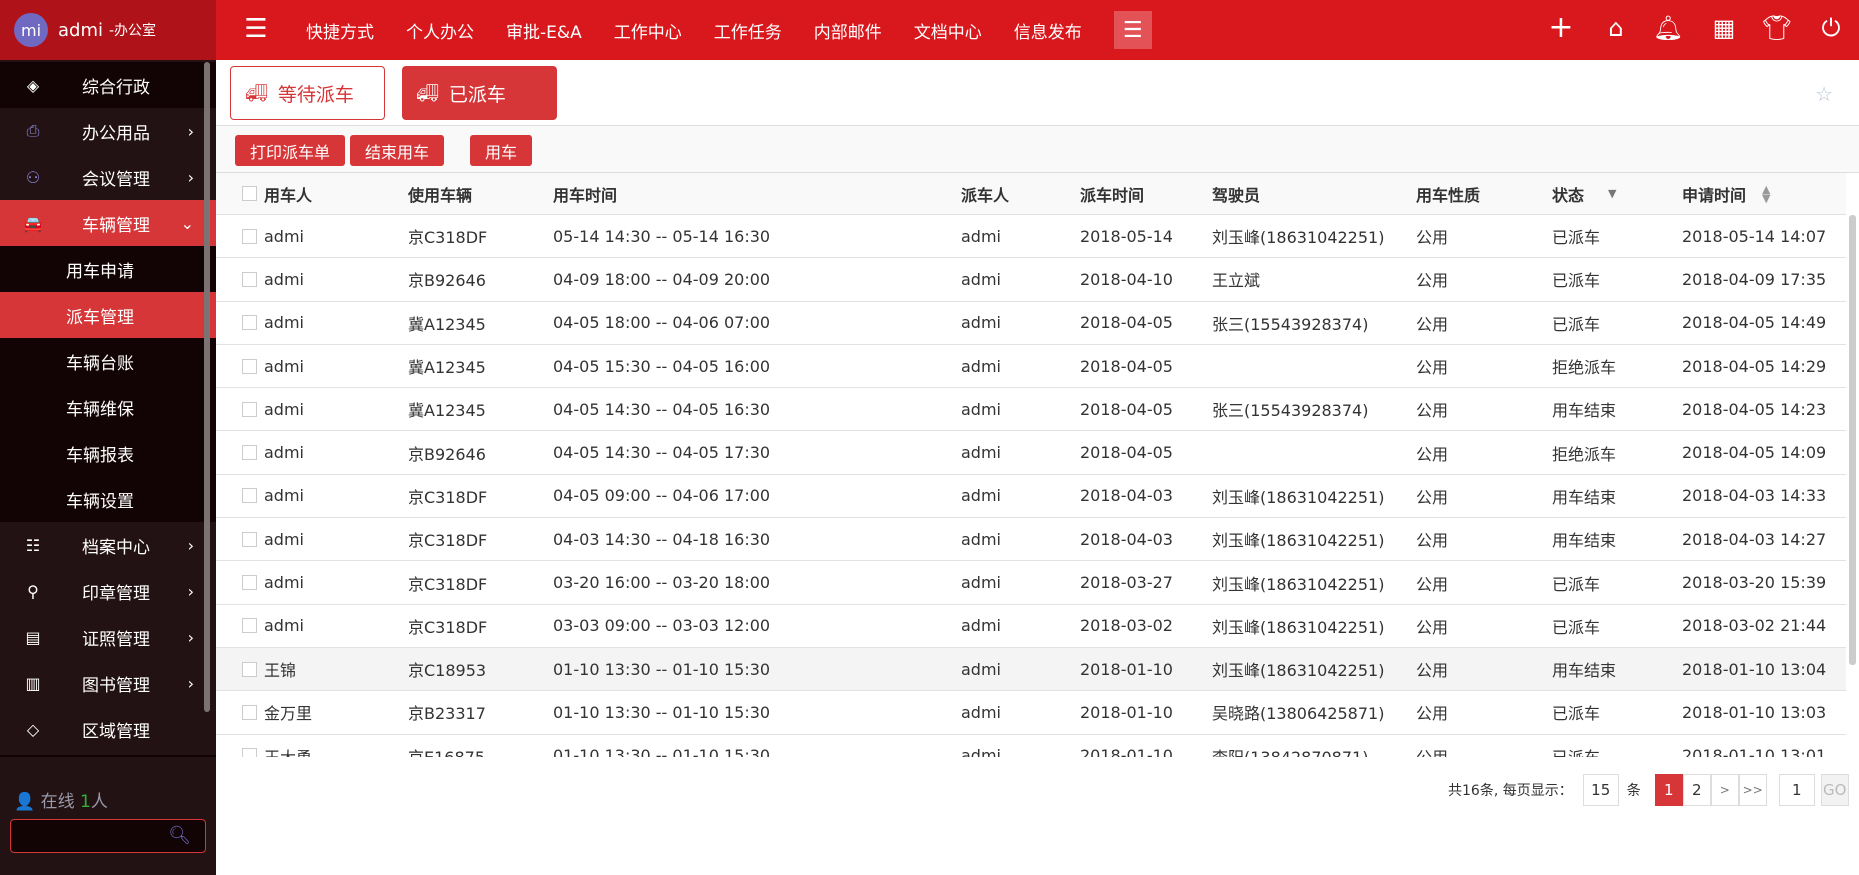 The width and height of the screenshot is (1859, 875). Describe the element at coordinates (86, 836) in the screenshot. I see `sidebar-search-input` at that location.